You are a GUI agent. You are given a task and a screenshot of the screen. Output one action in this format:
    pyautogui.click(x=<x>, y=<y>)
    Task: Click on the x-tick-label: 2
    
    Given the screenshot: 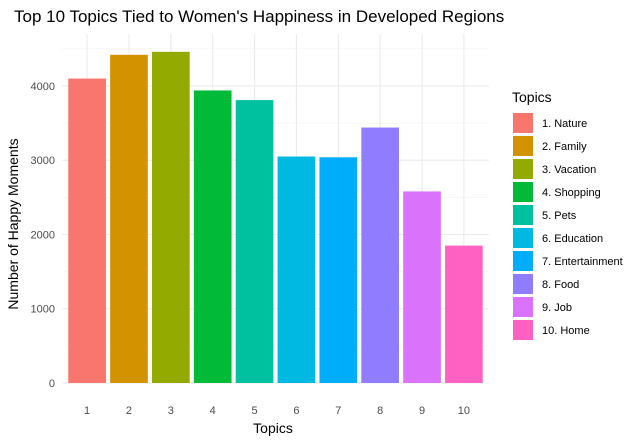 What is the action you would take?
    pyautogui.click(x=129, y=411)
    